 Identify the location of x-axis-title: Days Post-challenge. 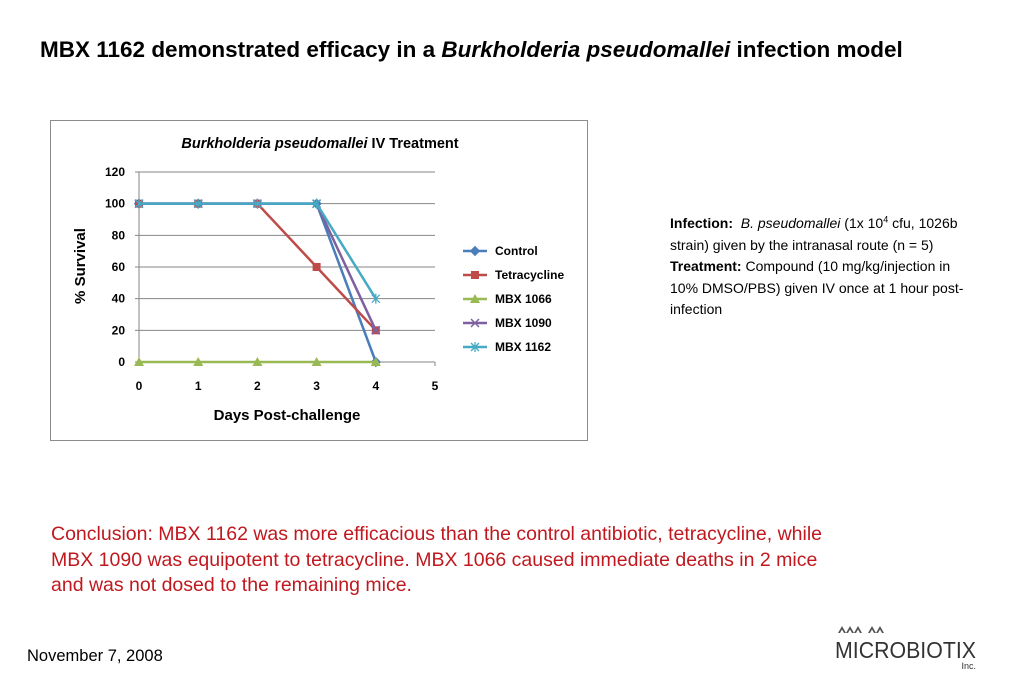
(287, 415).